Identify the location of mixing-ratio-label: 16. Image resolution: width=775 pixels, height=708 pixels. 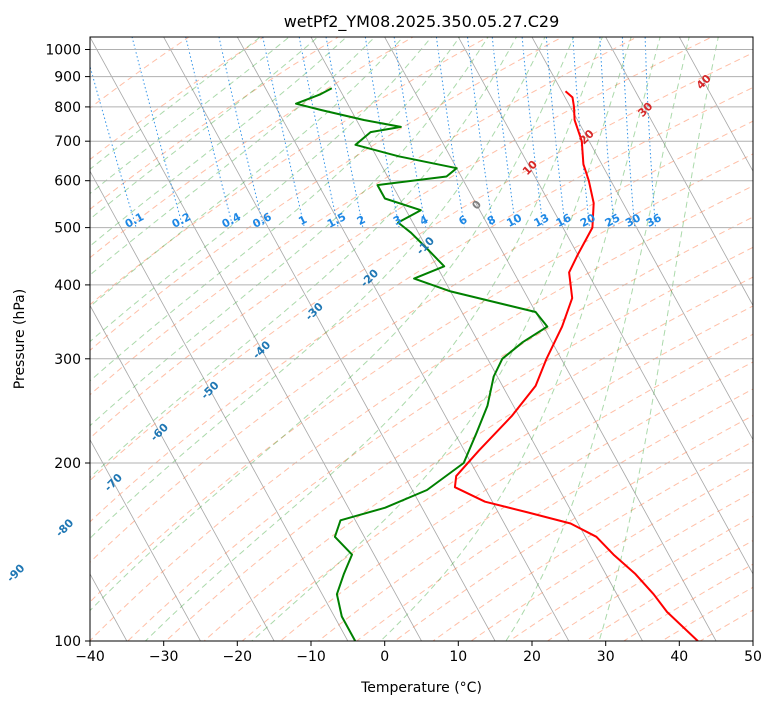
(564, 220).